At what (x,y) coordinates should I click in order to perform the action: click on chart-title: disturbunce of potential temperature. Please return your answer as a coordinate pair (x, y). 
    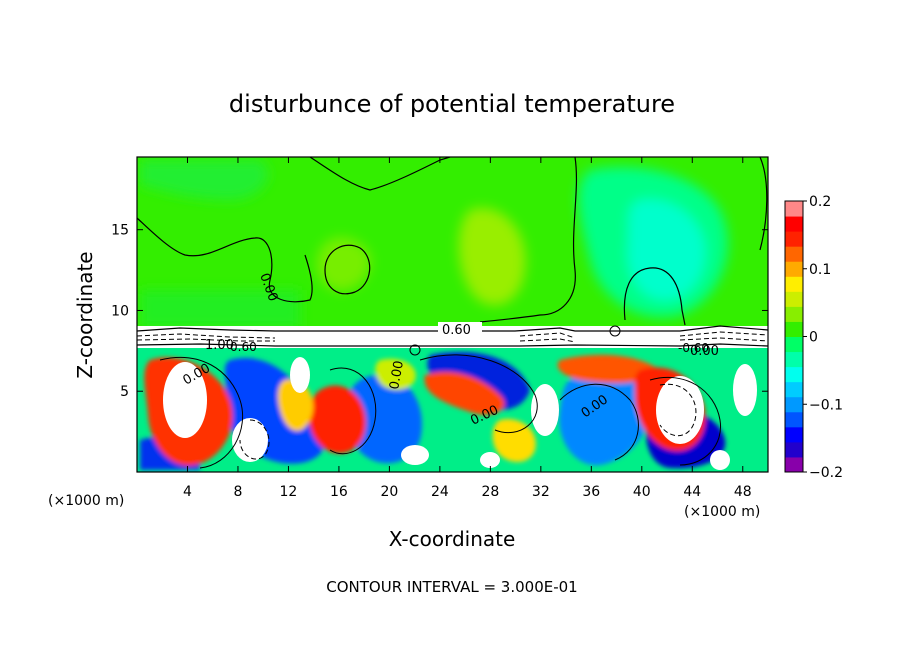
    Looking at the image, I should click on (452, 104).